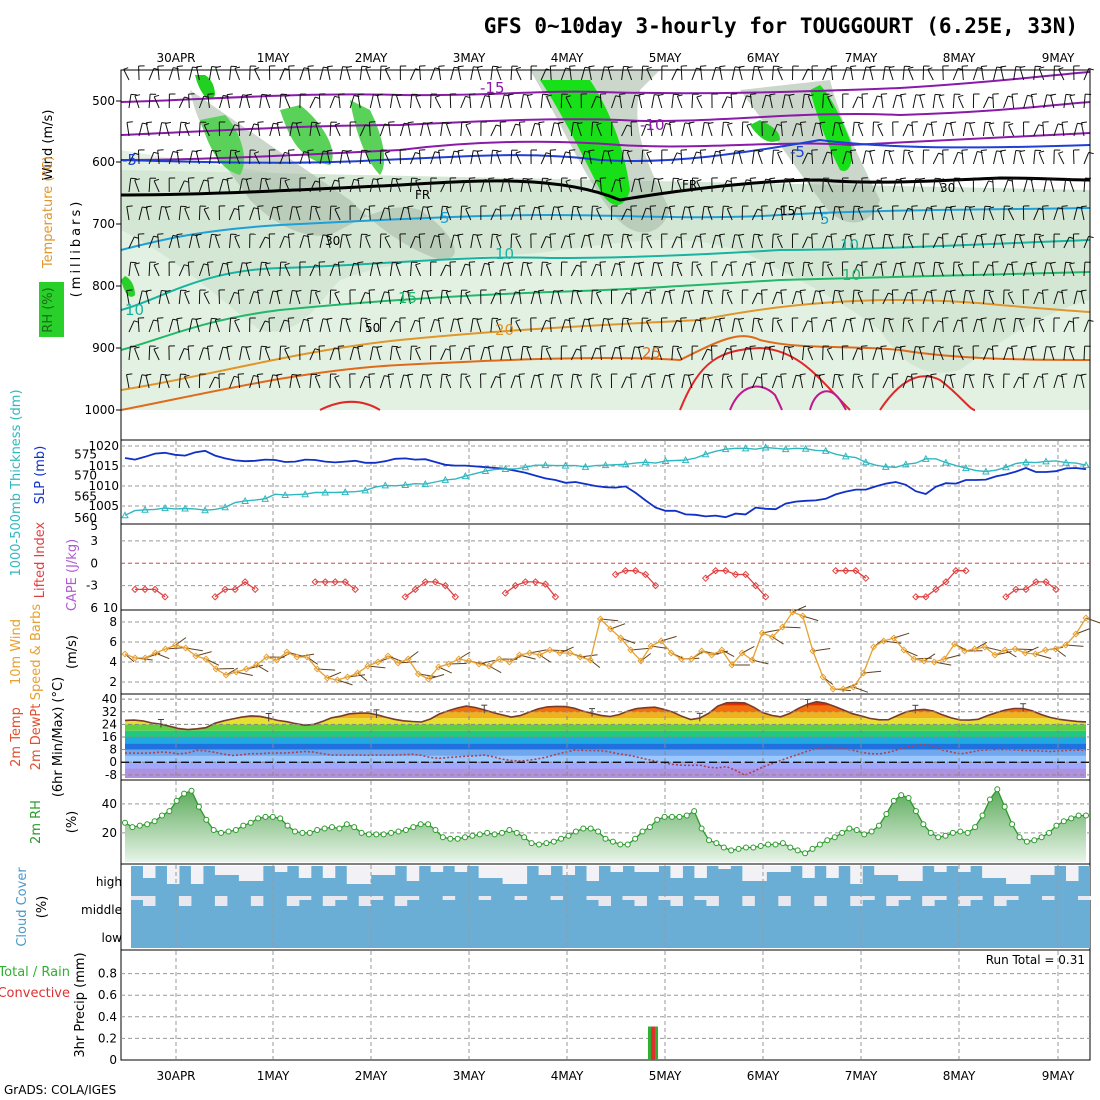 Image resolution: width=1100 pixels, height=1100 pixels. I want to click on wind-tick-label: 6, so click(113, 642).